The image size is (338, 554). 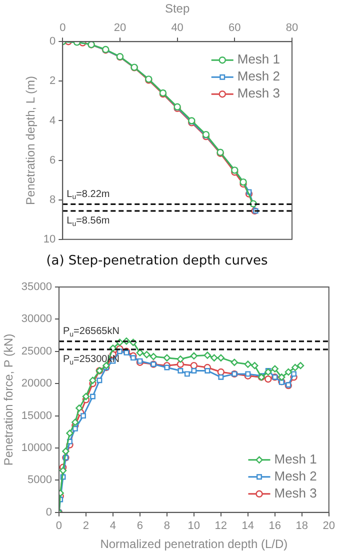 I want to click on x-tick-label: 6, so click(x=140, y=526).